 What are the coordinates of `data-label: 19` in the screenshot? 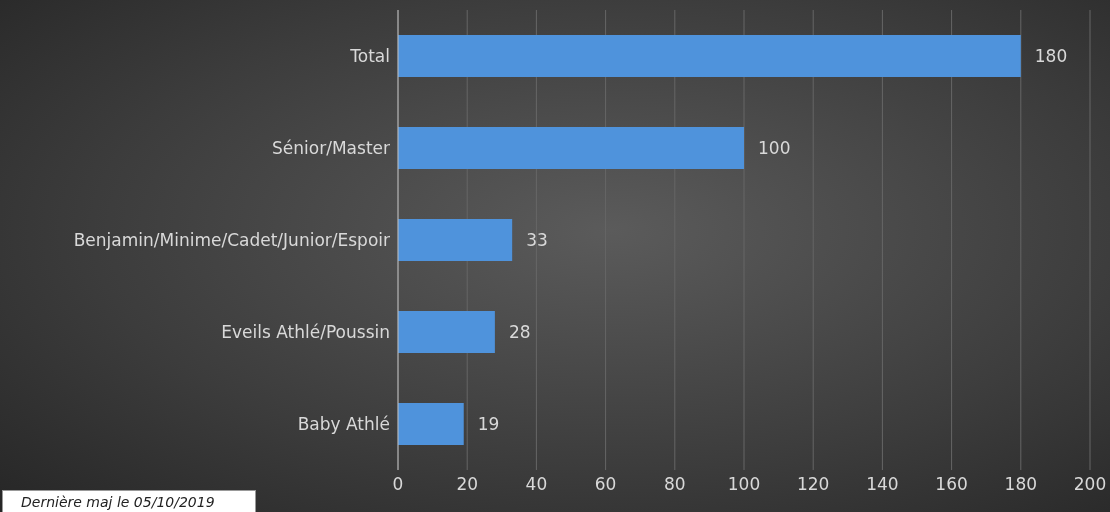 It's located at (488, 424).